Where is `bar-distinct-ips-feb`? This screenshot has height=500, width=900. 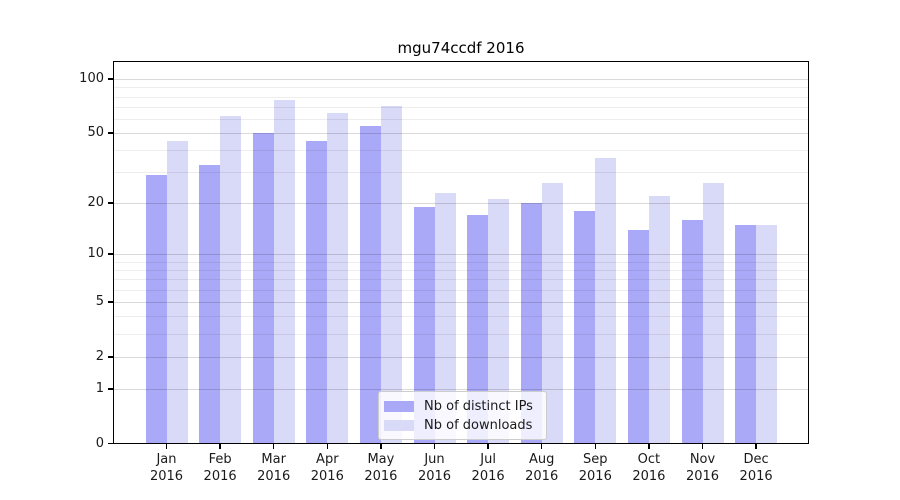 bar-distinct-ips-feb is located at coordinates (210, 304).